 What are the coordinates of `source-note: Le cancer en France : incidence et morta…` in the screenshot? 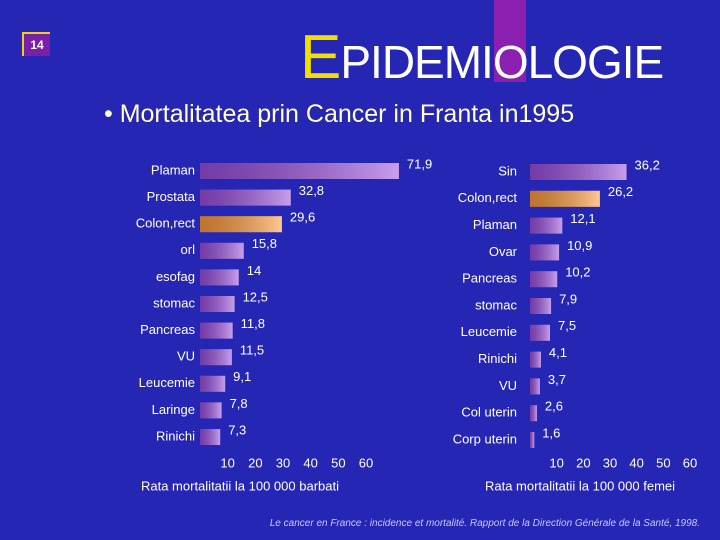 It's located at (484, 523).